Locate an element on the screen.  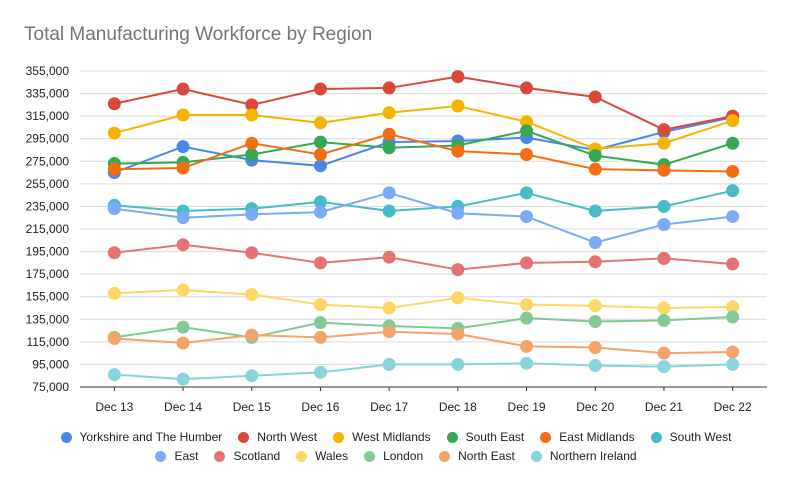
y-tick-label: 95,000 is located at coordinates (50, 364).